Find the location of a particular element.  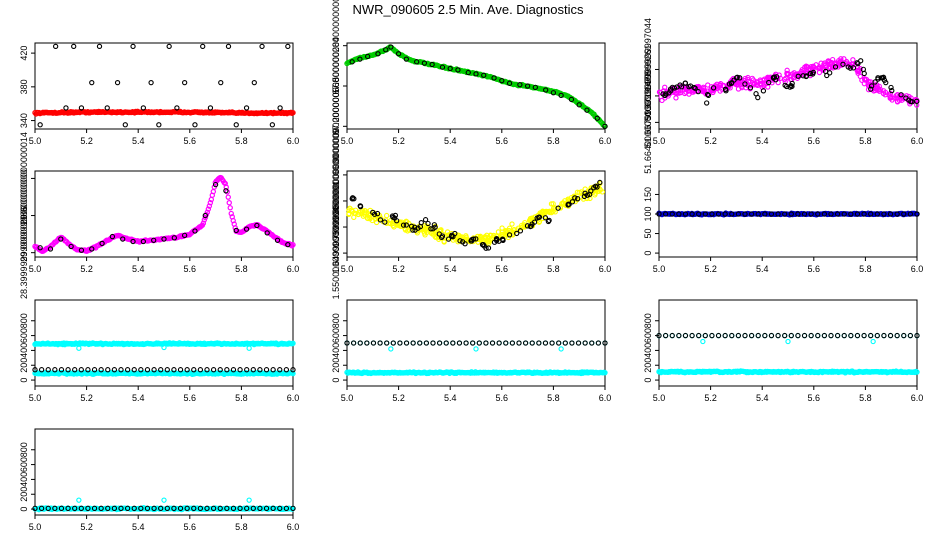

x-tick-label: 5.0 is located at coordinates (347, 269).